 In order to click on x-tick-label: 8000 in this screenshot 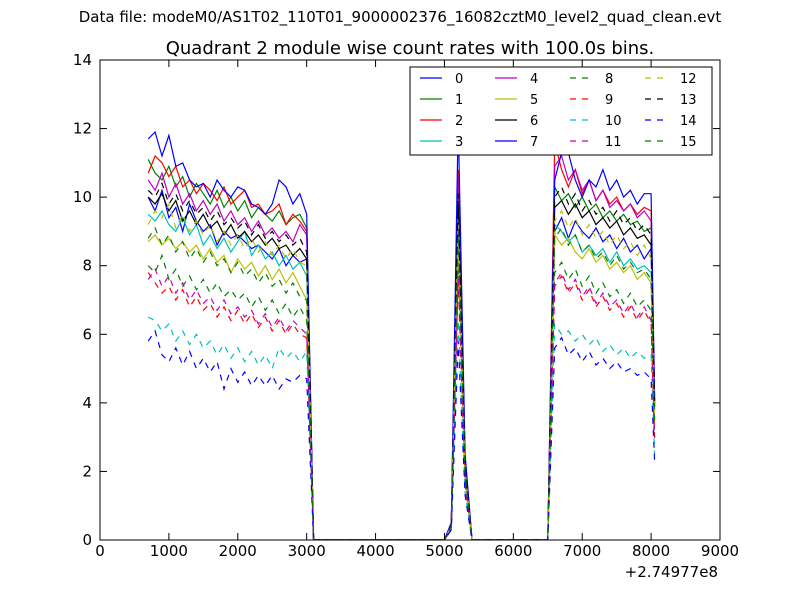, I will do `click(651, 551)`.